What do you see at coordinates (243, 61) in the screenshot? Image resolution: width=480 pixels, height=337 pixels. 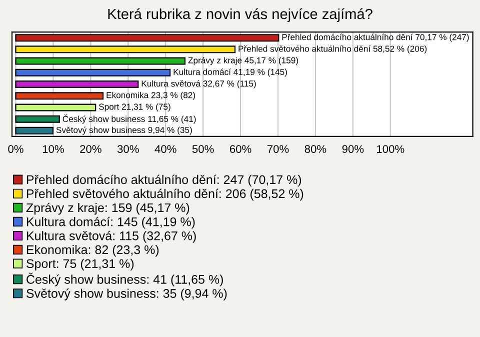 I see `data-label: Zprávy z kraje 45,17 % (159)` at bounding box center [243, 61].